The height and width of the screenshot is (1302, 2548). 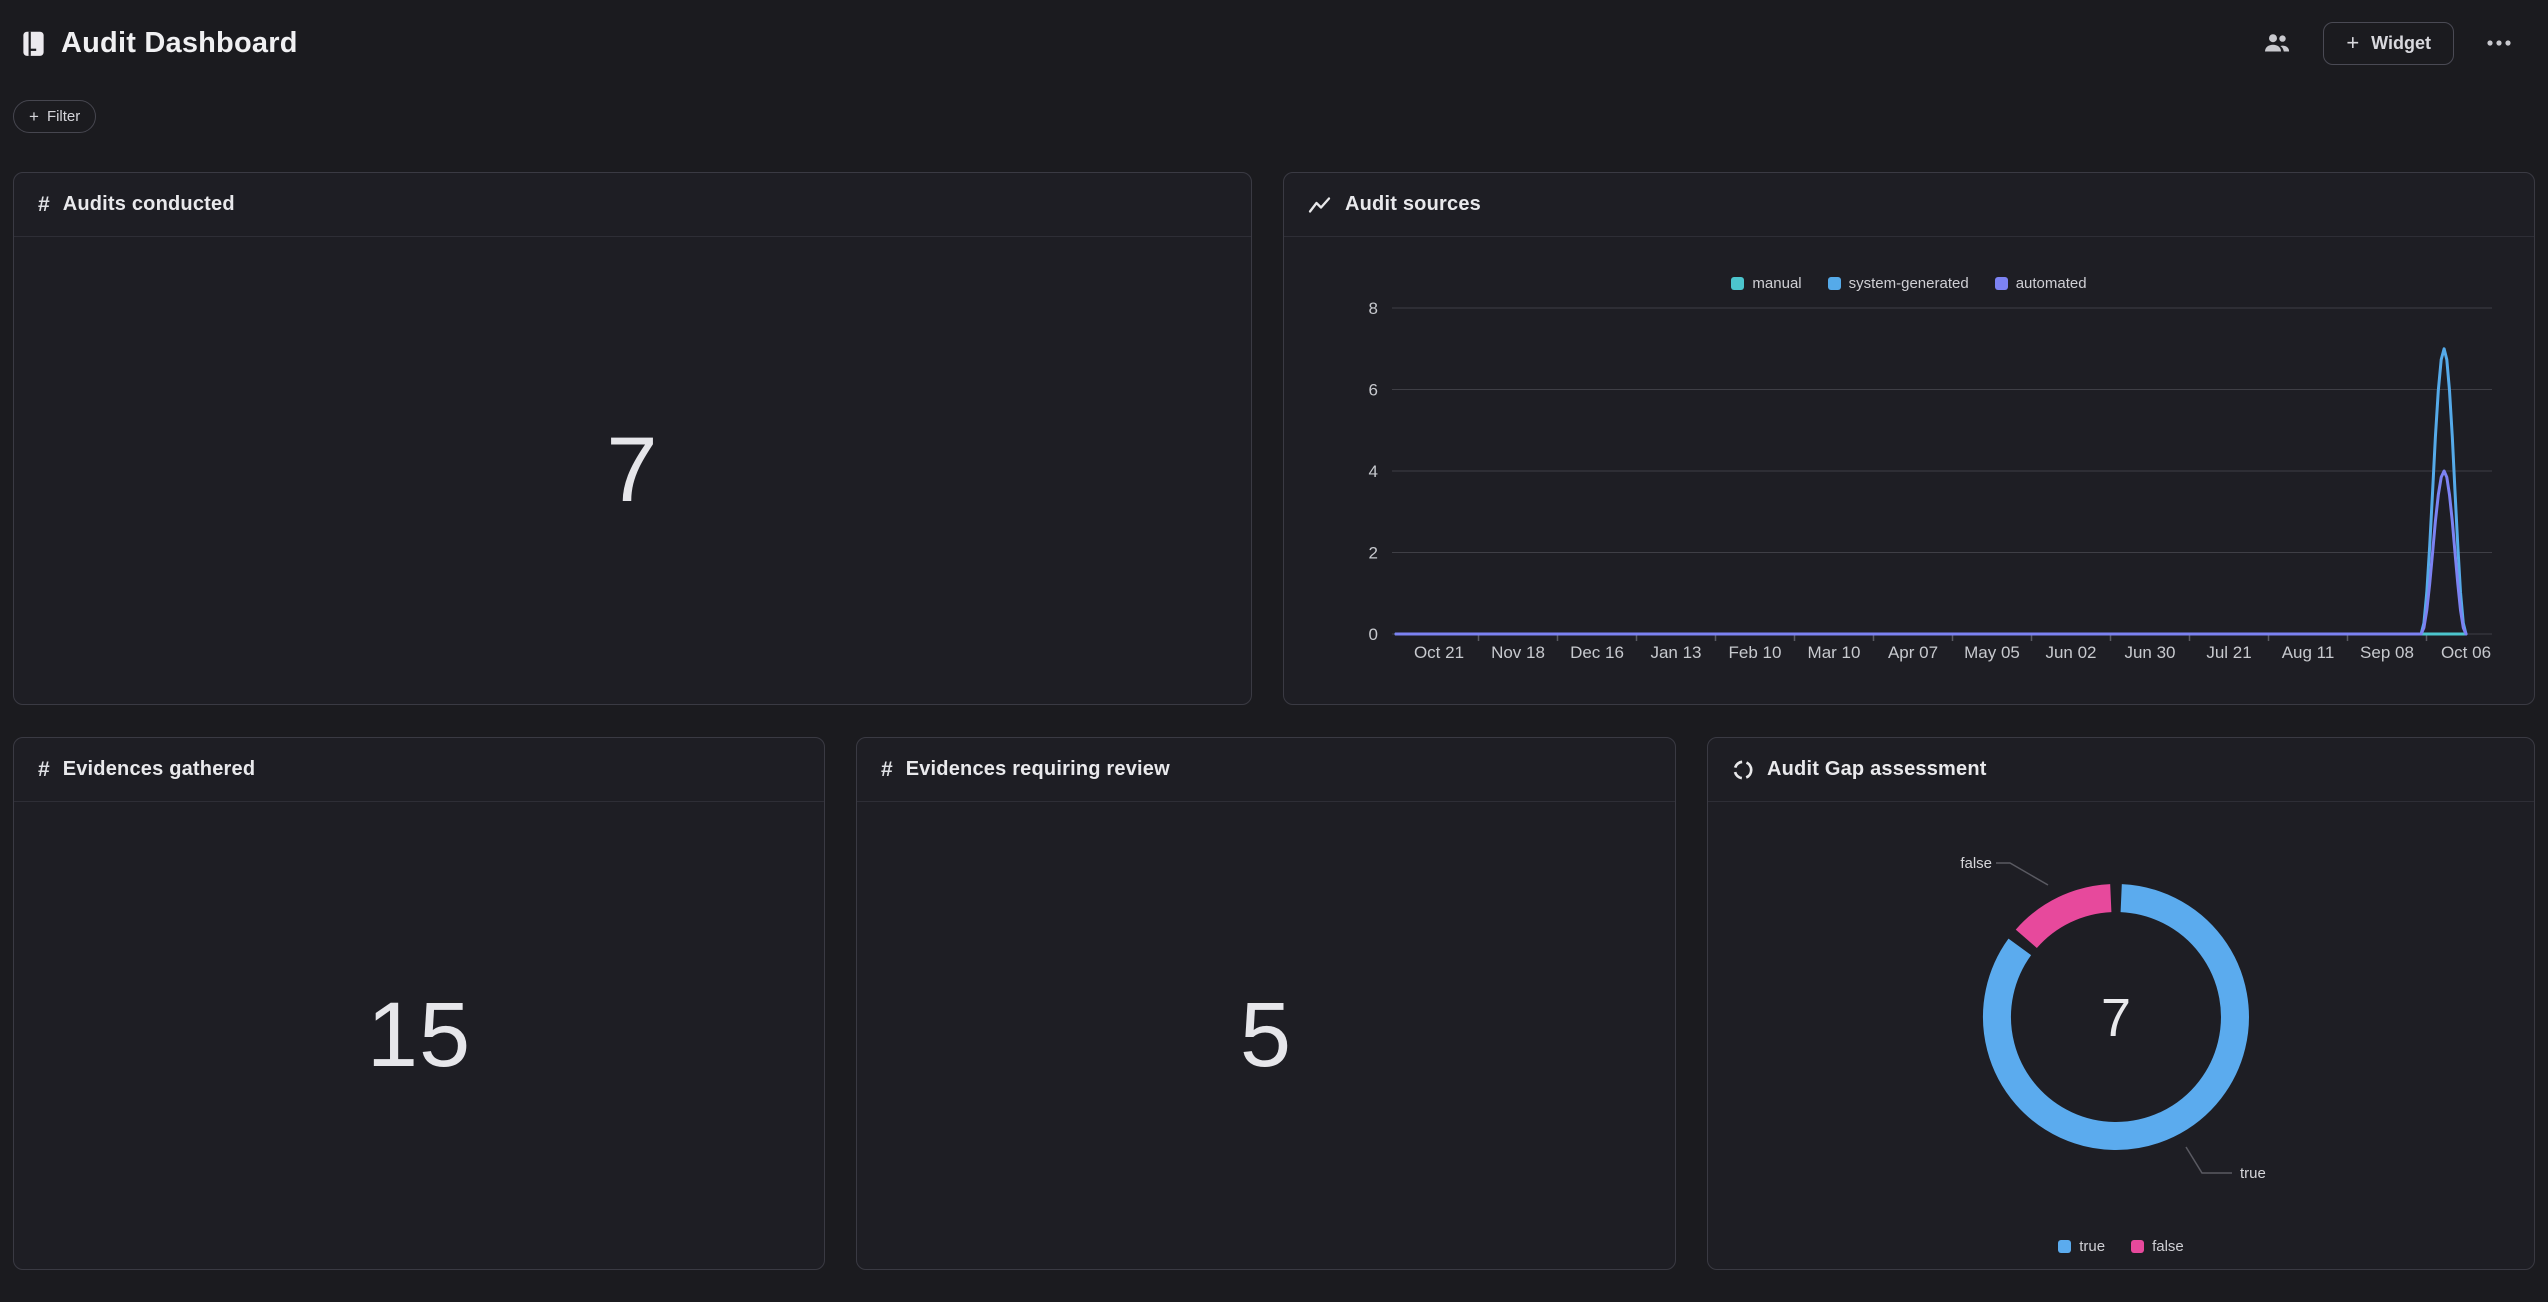 What do you see at coordinates (1373, 634) in the screenshot?
I see `svg-text: 0` at bounding box center [1373, 634].